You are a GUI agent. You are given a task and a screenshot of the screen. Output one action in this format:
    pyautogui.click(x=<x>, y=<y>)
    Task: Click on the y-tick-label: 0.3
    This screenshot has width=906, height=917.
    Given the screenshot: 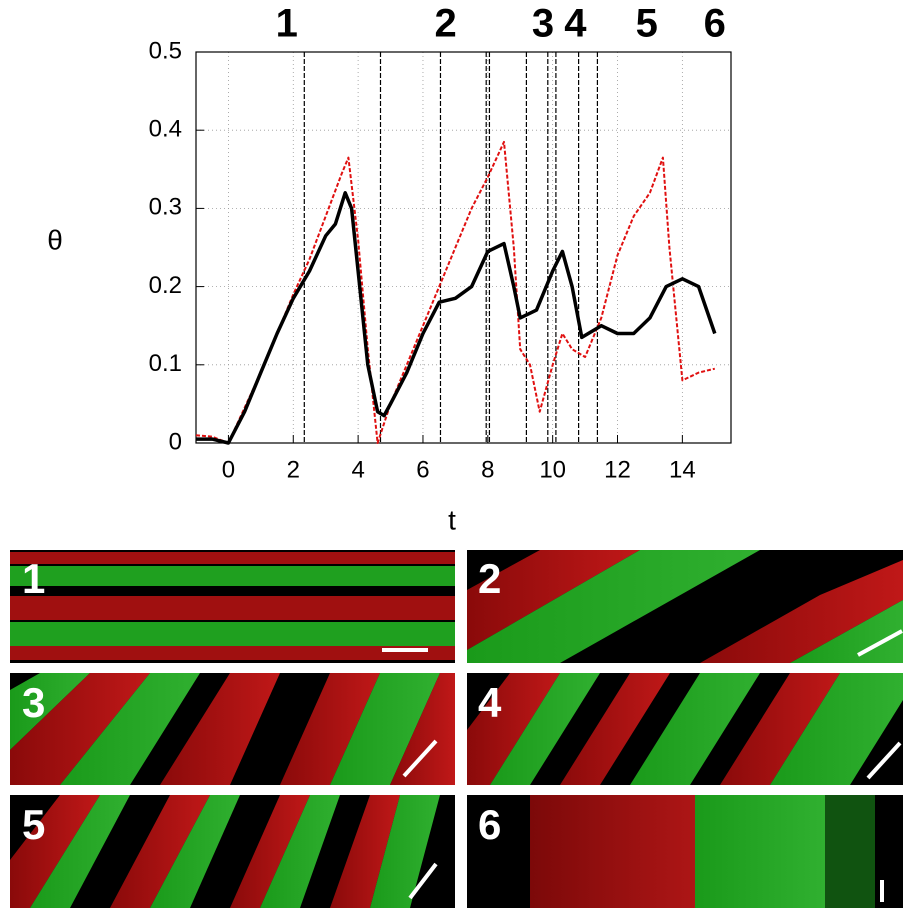 What is the action you would take?
    pyautogui.click(x=165, y=207)
    